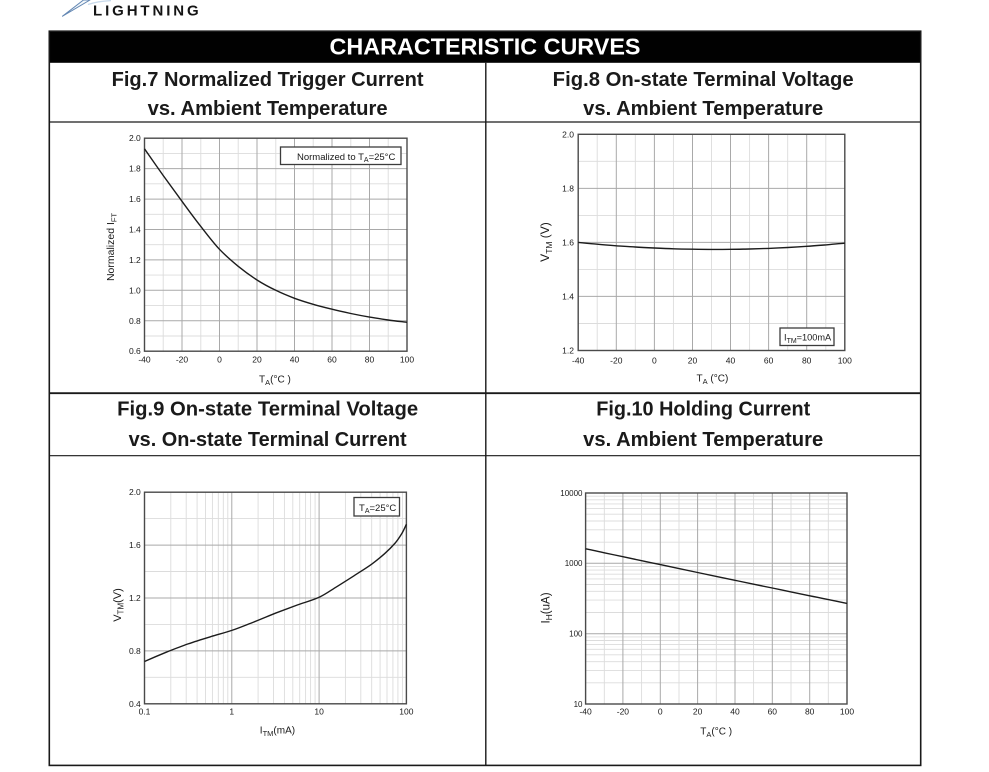 Image resolution: width=989 pixels, height=772 pixels. I want to click on svg-text: LIGHTNING, so click(147, 11).